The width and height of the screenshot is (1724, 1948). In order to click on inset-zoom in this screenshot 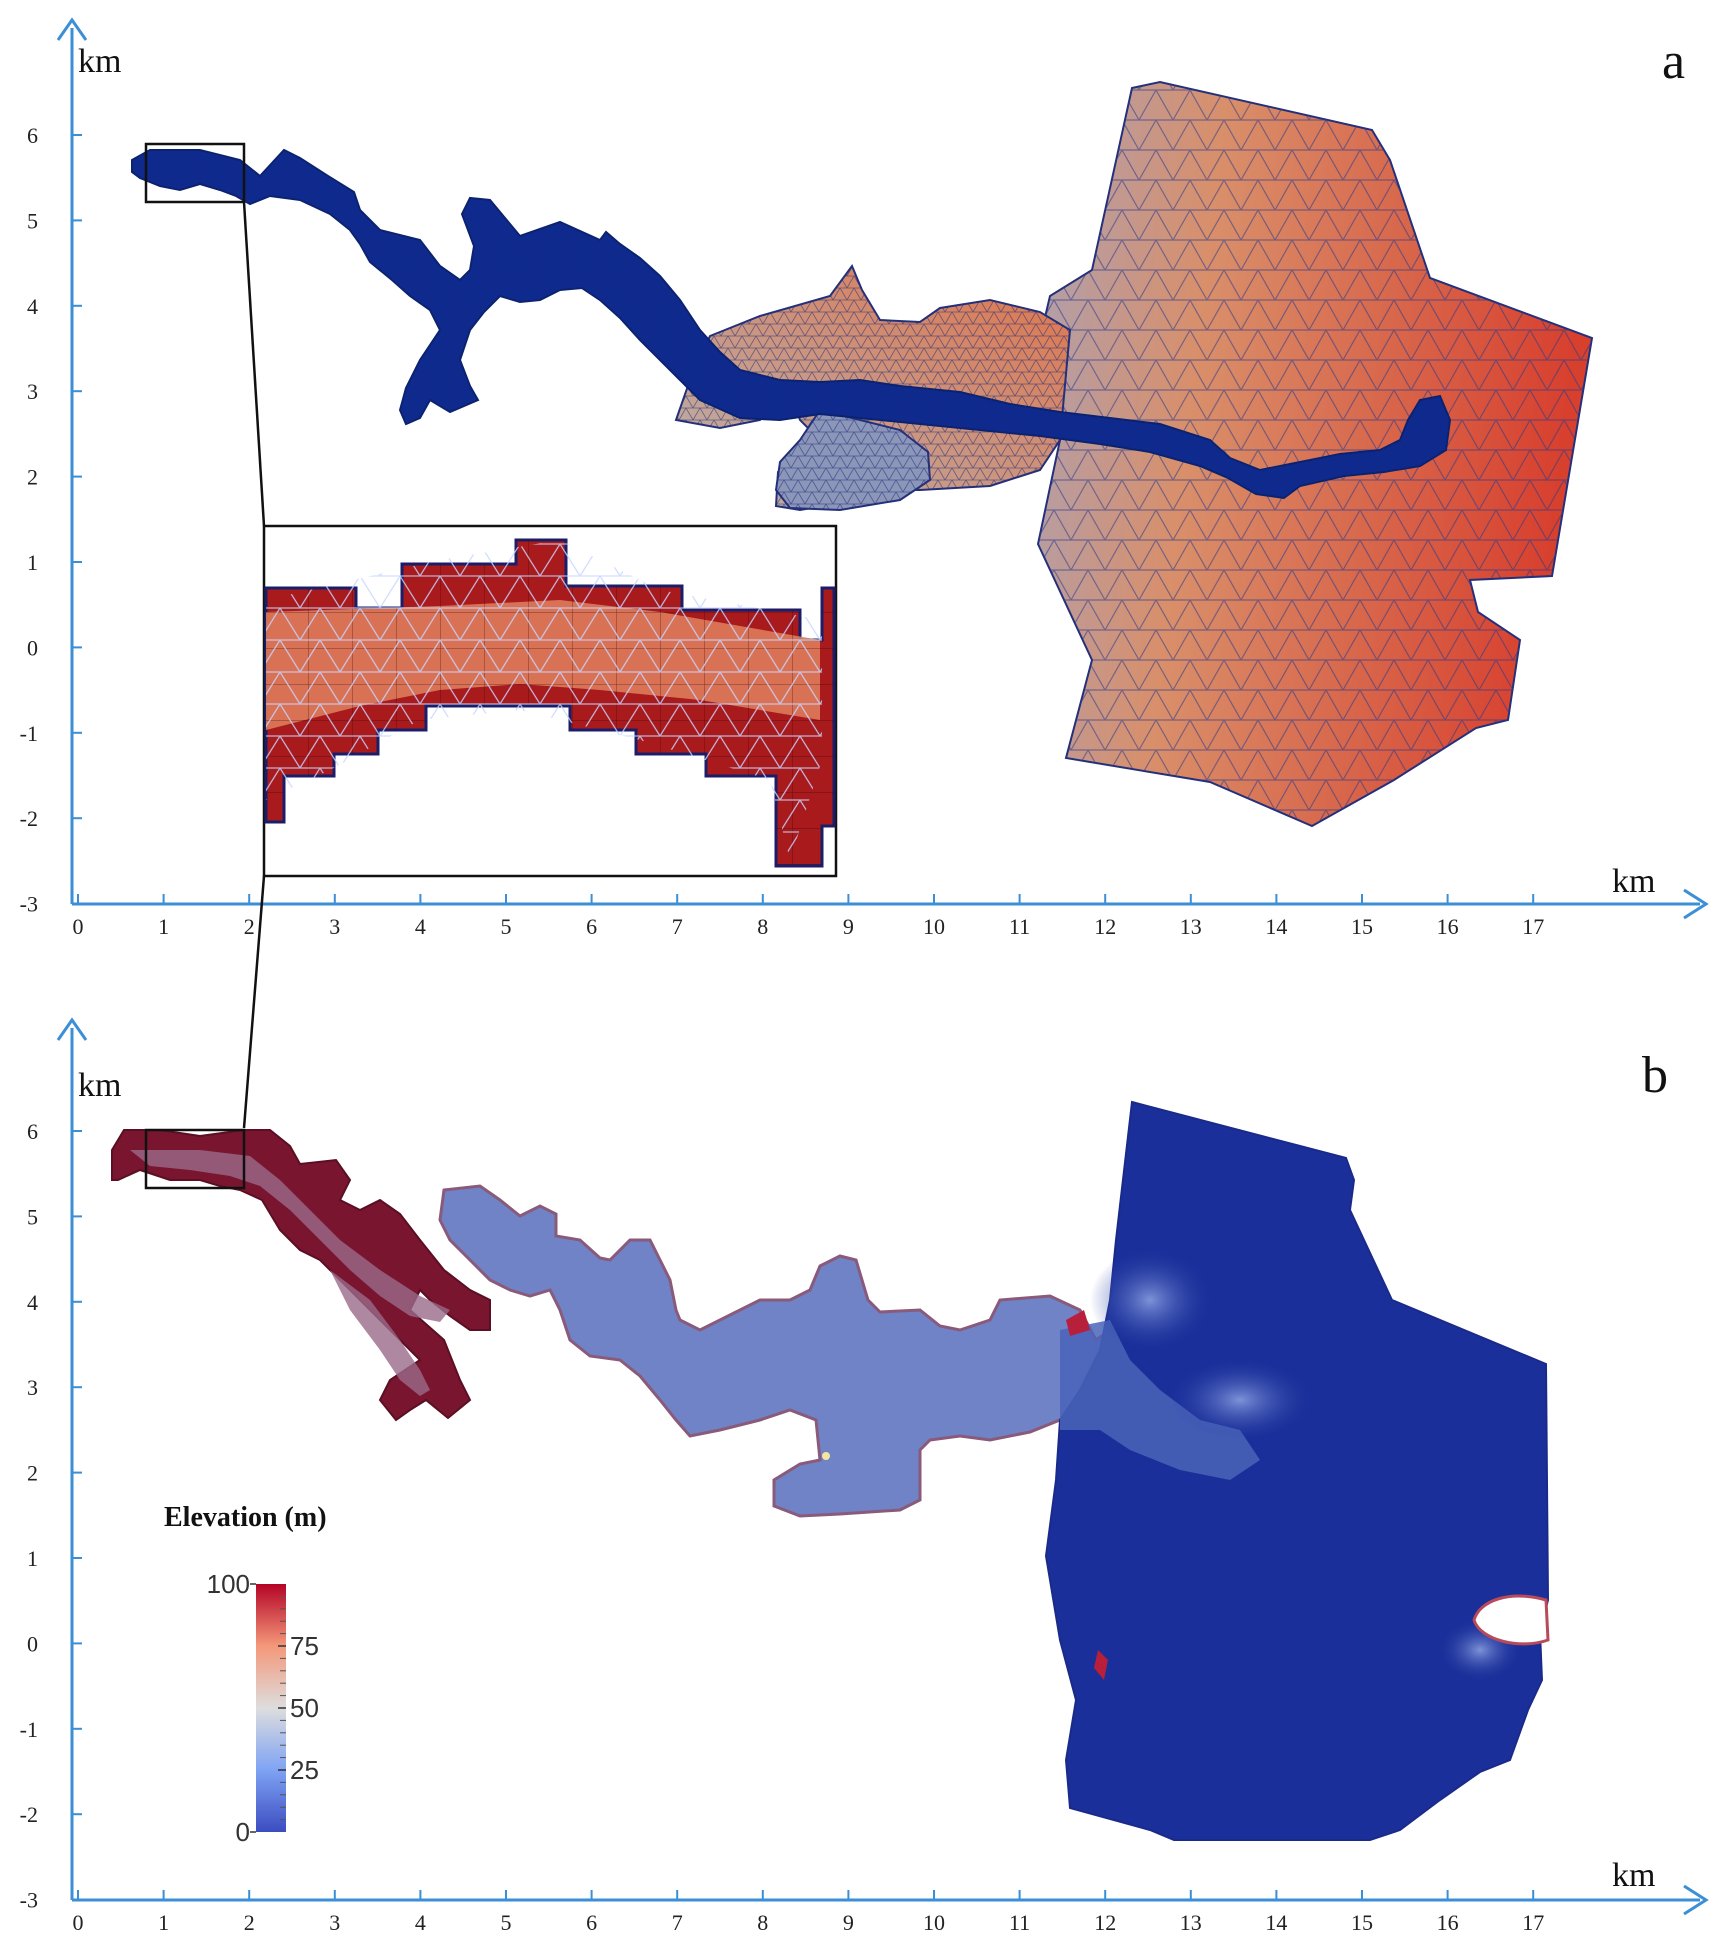, I will do `click(550, 701)`.